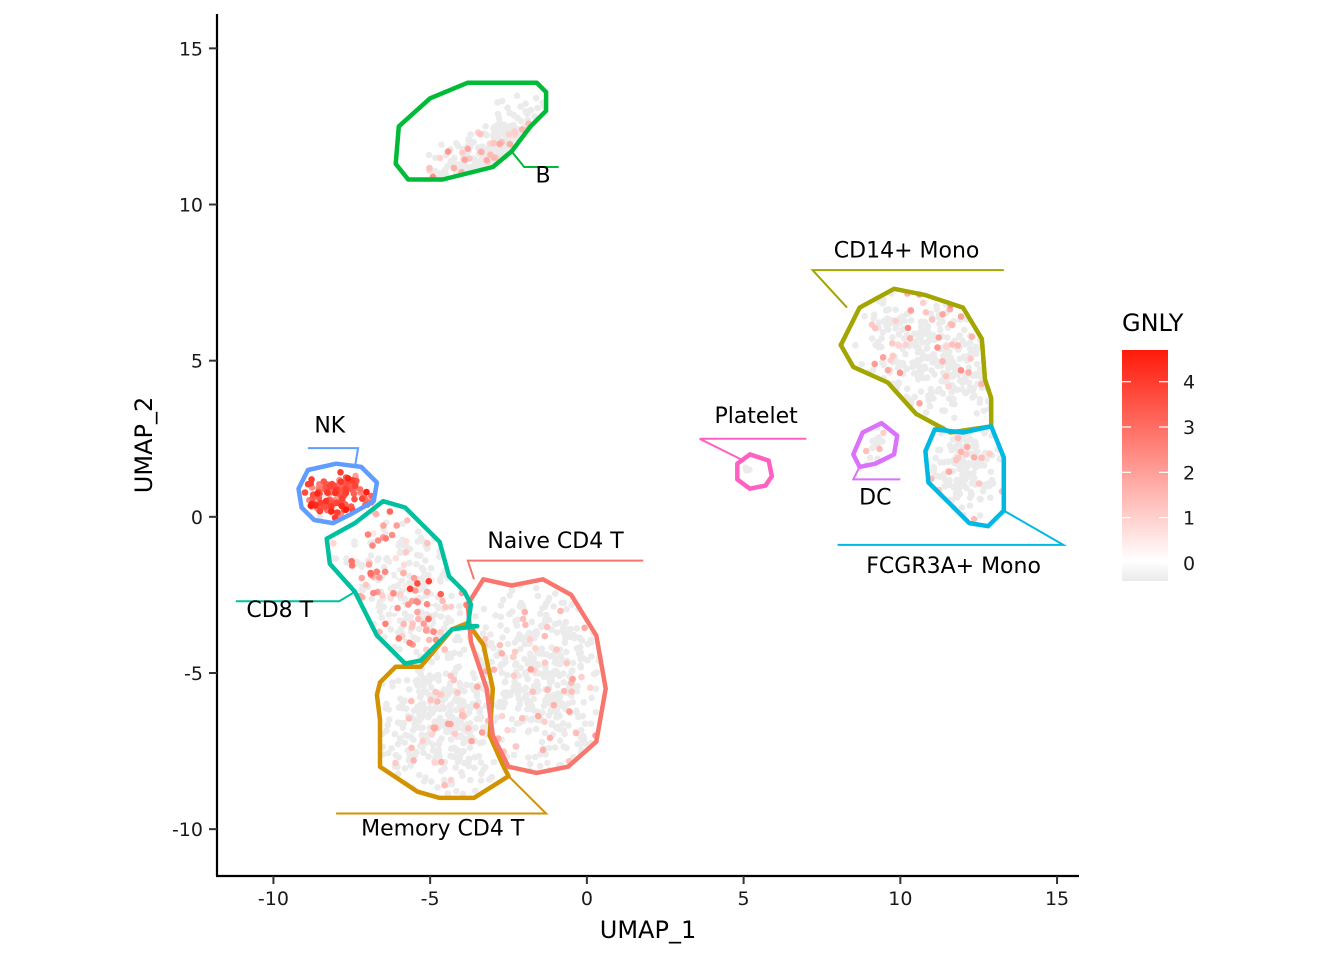 This screenshot has height=960, width=1344. I want to click on contour-cd8-t, so click(402, 582).